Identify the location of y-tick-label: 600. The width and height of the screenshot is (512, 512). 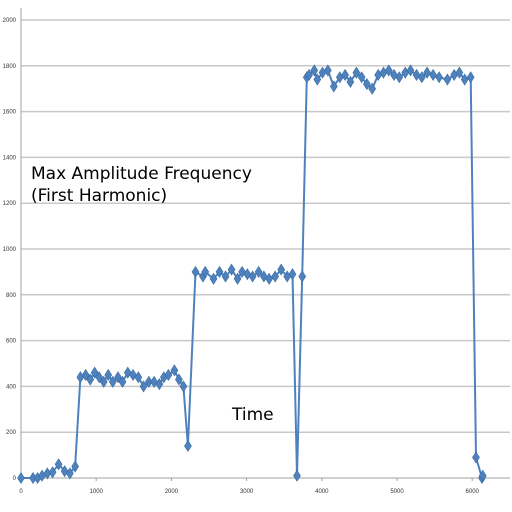
(11, 342).